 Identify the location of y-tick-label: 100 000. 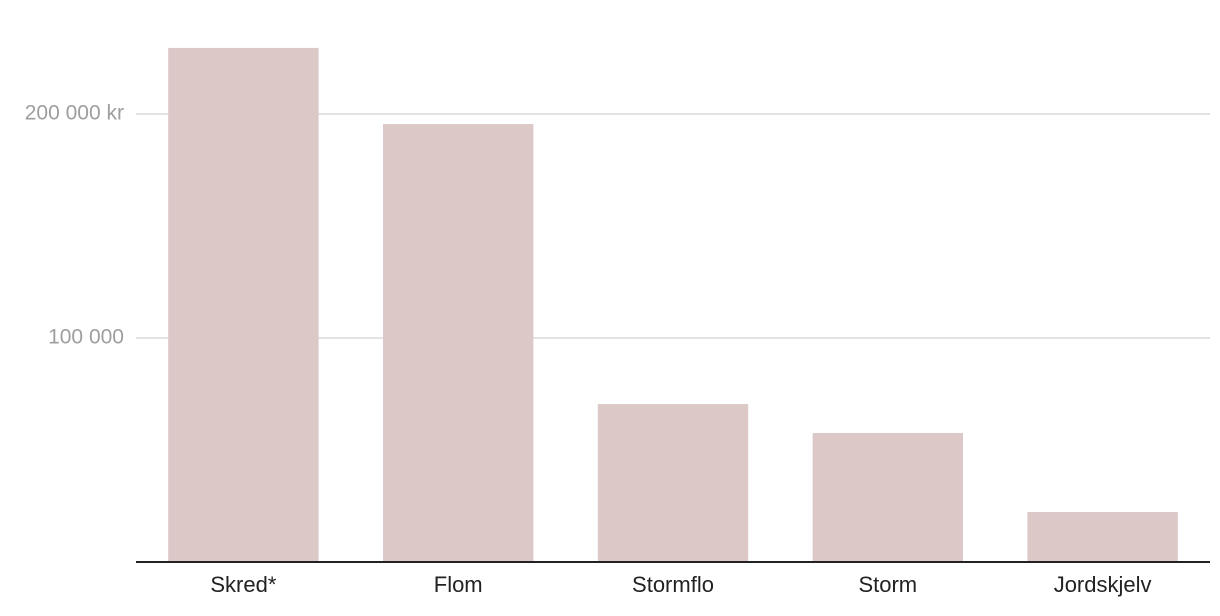
(86, 337).